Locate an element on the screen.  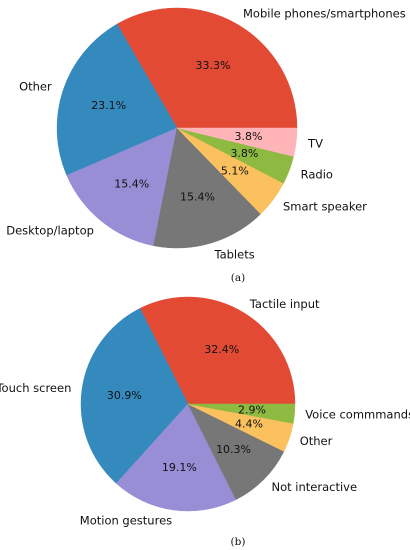
pie-category-label-voice-commmands: Voice commmands is located at coordinates (357, 415).